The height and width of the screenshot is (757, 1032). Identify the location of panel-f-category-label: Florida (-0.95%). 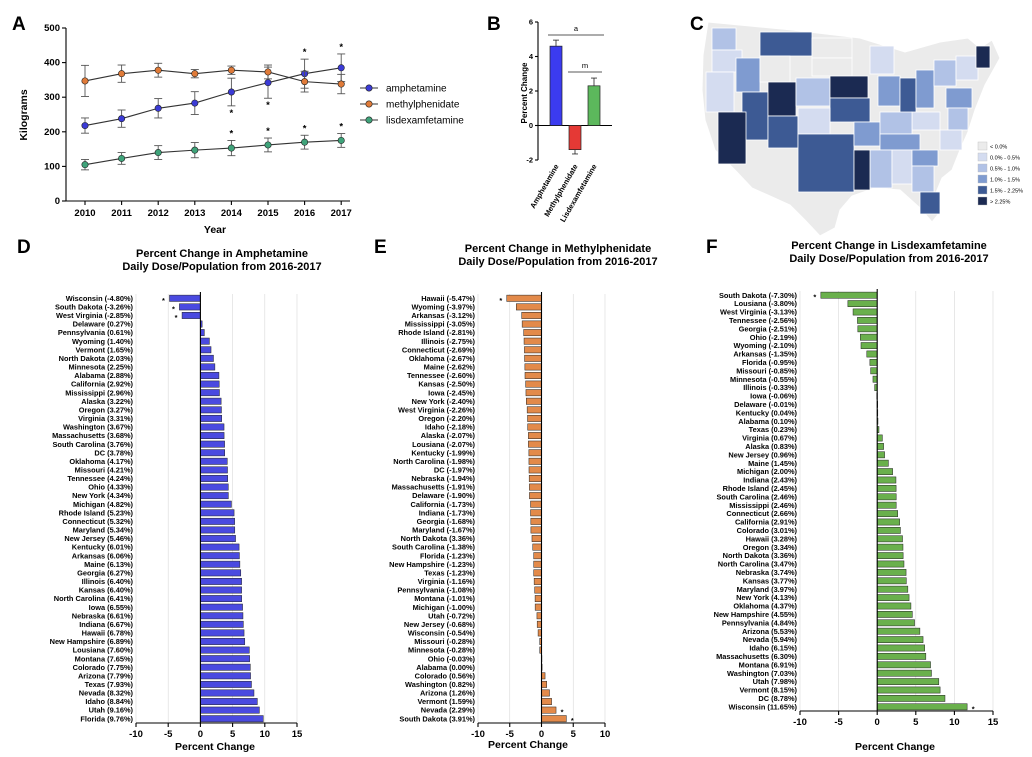
(770, 362).